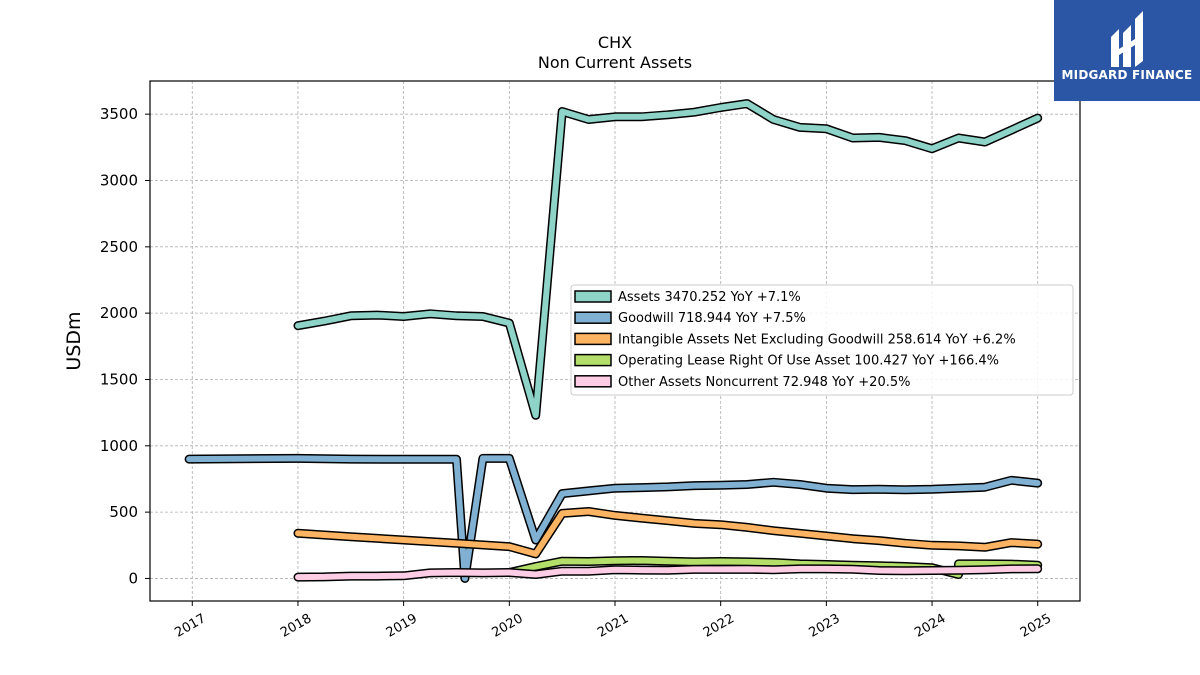 Image resolution: width=1200 pixels, height=675 pixels. I want to click on x-tick-label: 2021, so click(613, 626).